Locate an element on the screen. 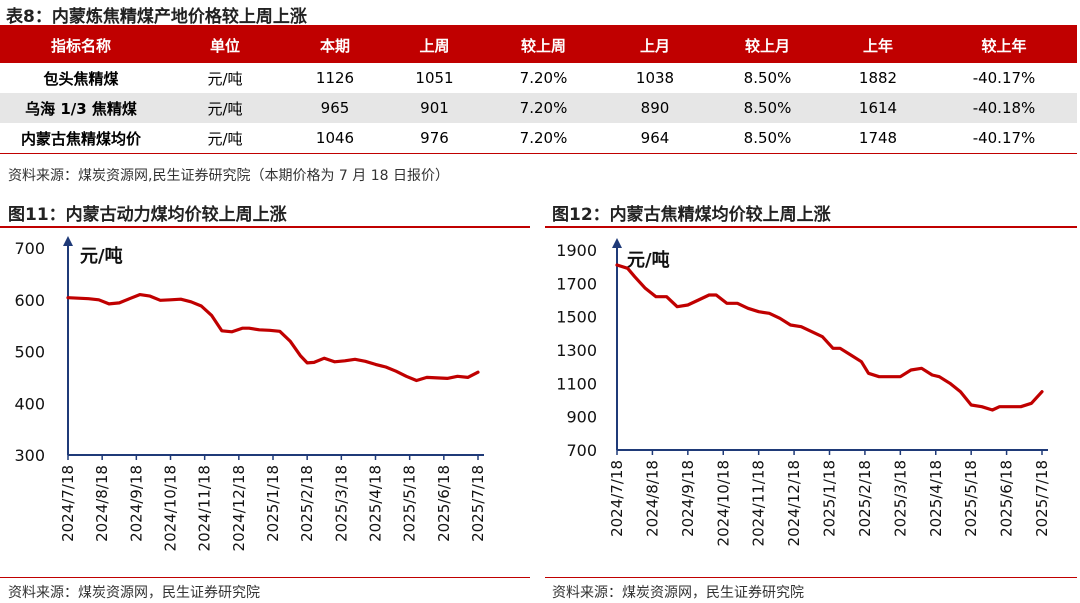 The image size is (1080, 603). cell-last-week: 976 is located at coordinates (434, 138).